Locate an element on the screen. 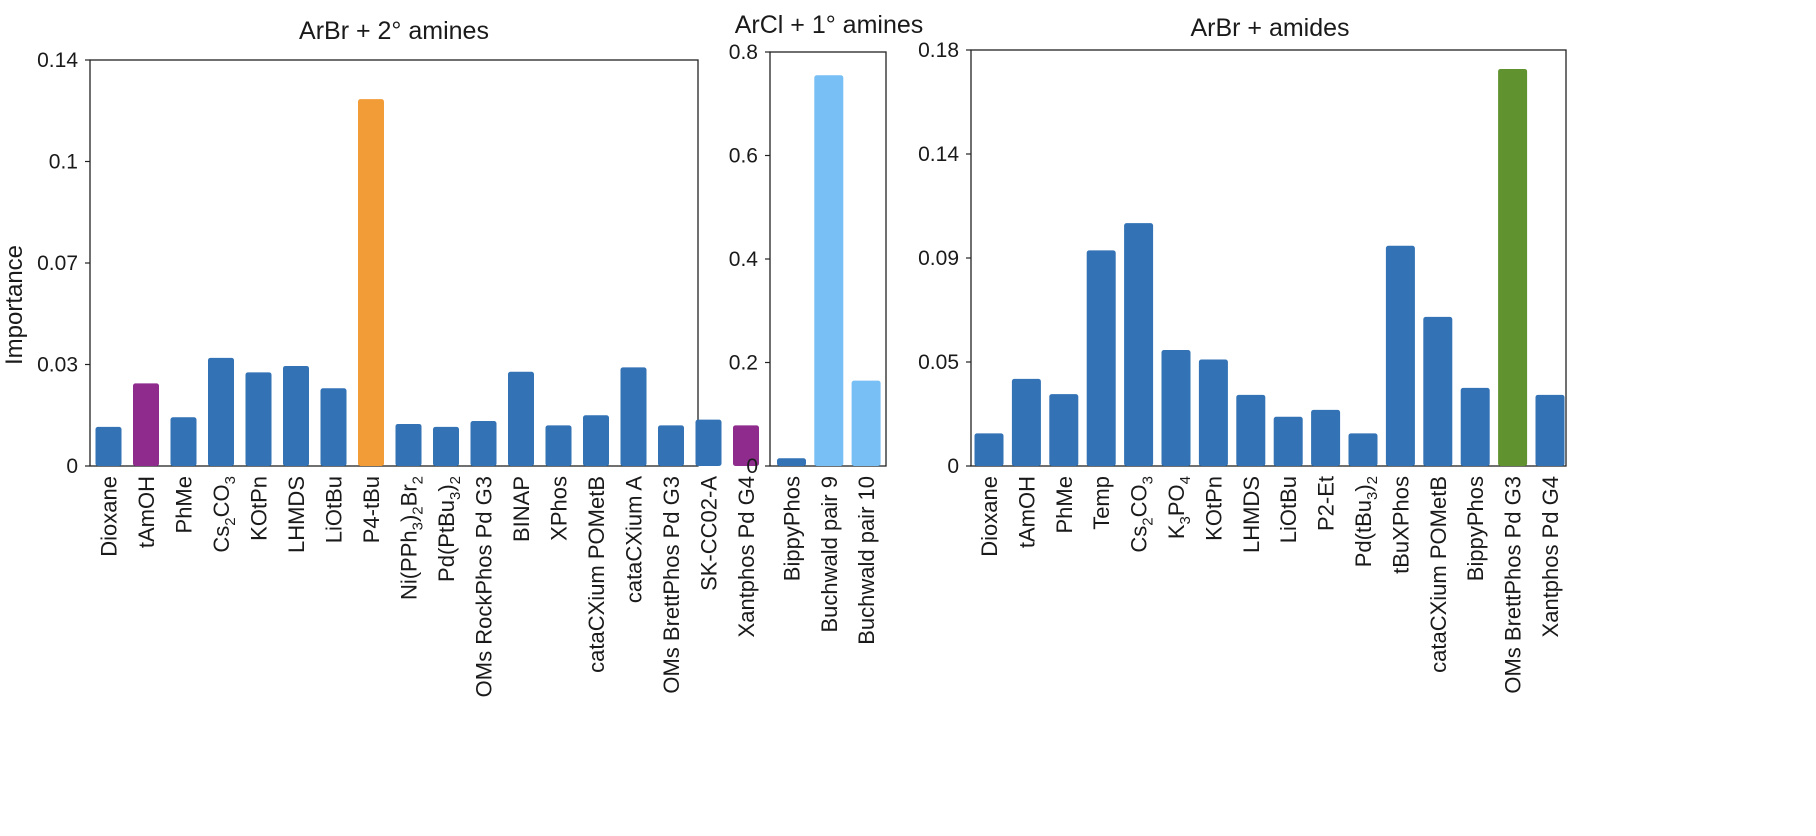  x-category-label: P2-Et is located at coordinates (1326, 503).